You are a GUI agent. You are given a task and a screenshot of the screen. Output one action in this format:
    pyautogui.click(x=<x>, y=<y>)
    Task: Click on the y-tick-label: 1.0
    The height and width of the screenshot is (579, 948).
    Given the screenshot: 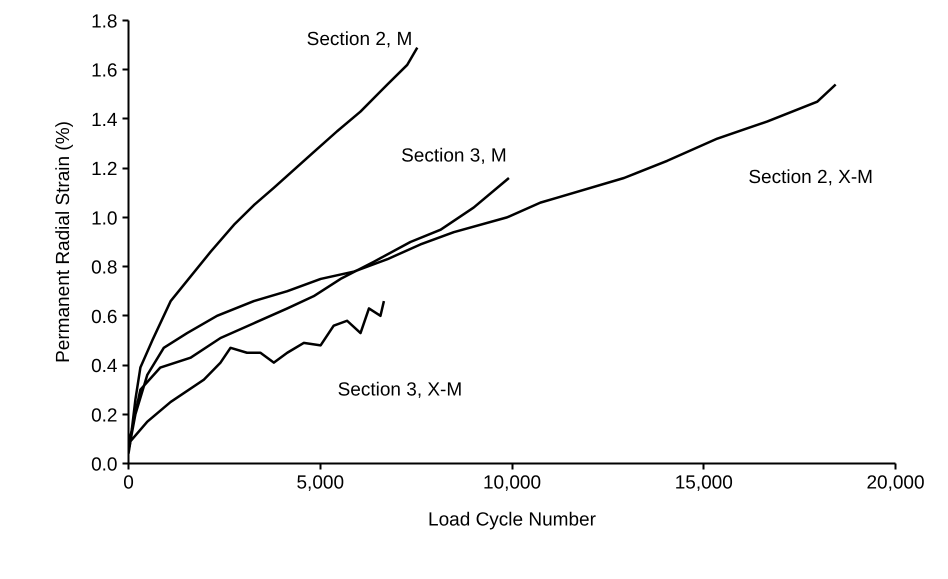 What is the action you would take?
    pyautogui.click(x=104, y=219)
    